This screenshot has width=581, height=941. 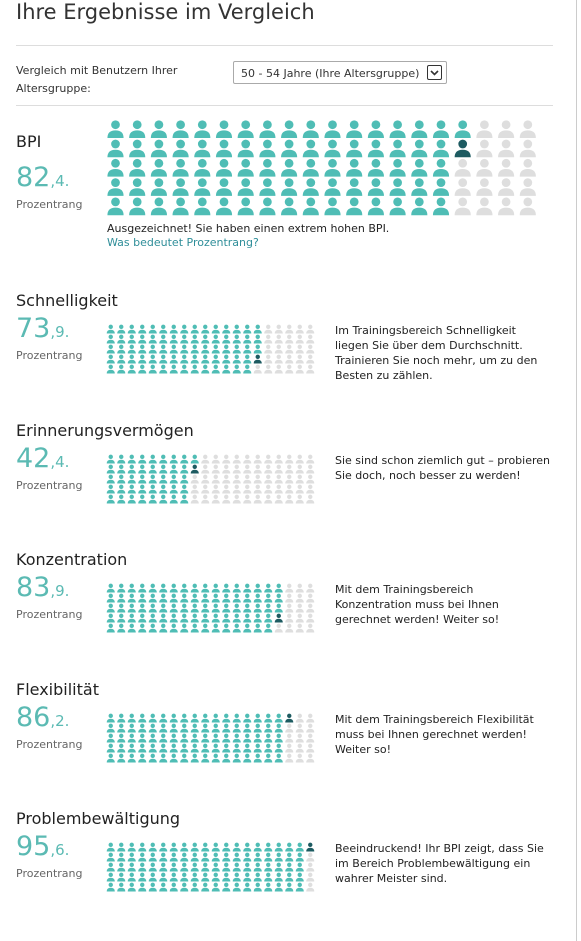 I want to click on score: 73,9., so click(x=42, y=328).